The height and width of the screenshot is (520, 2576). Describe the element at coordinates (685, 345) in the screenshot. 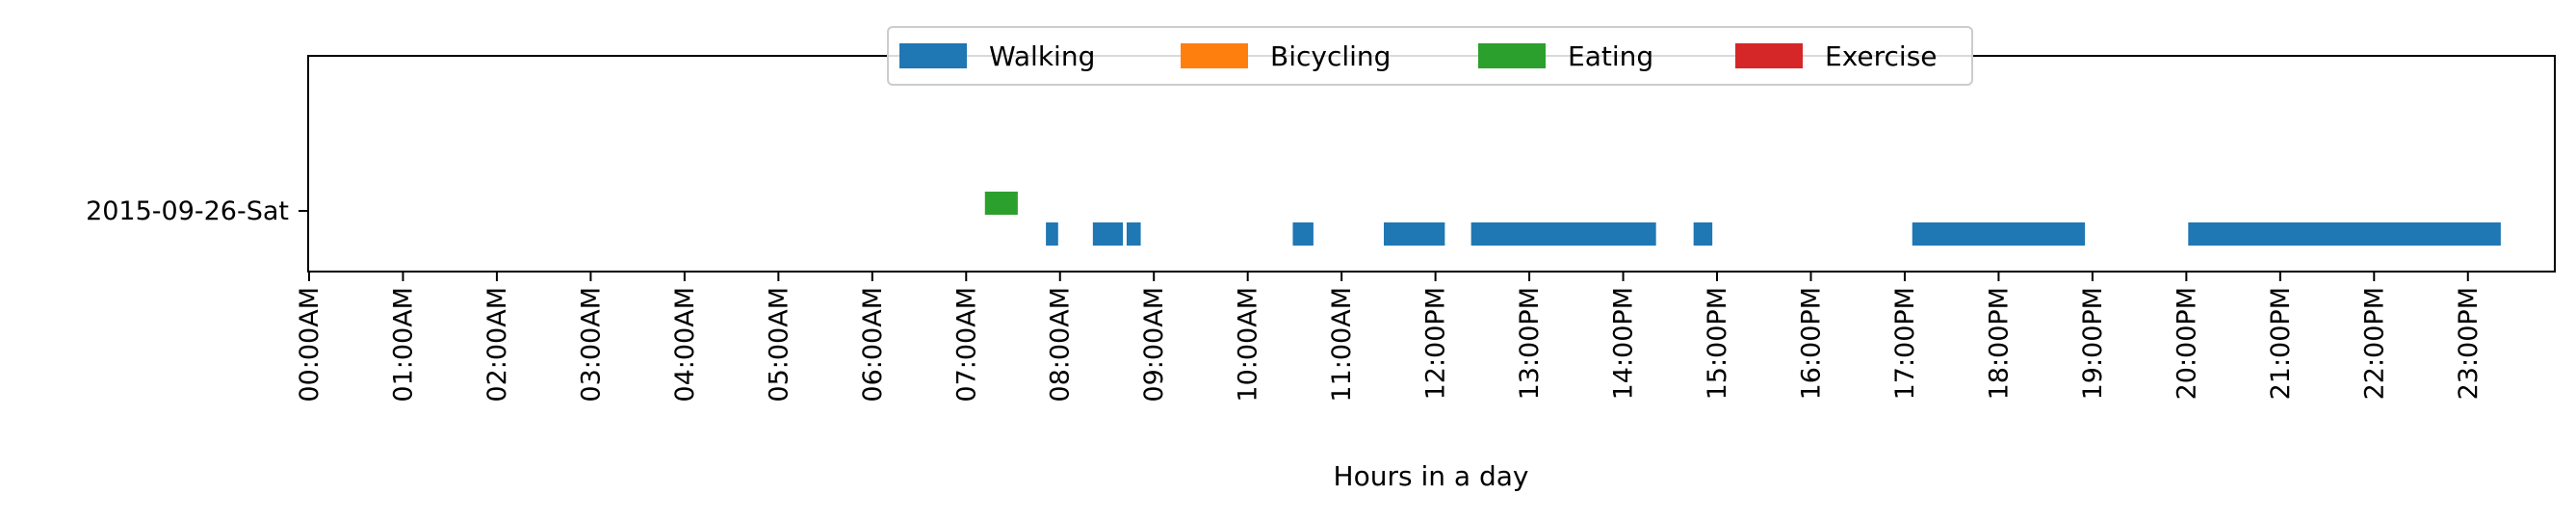

I see `x-tick-label: 04:00AM` at that location.